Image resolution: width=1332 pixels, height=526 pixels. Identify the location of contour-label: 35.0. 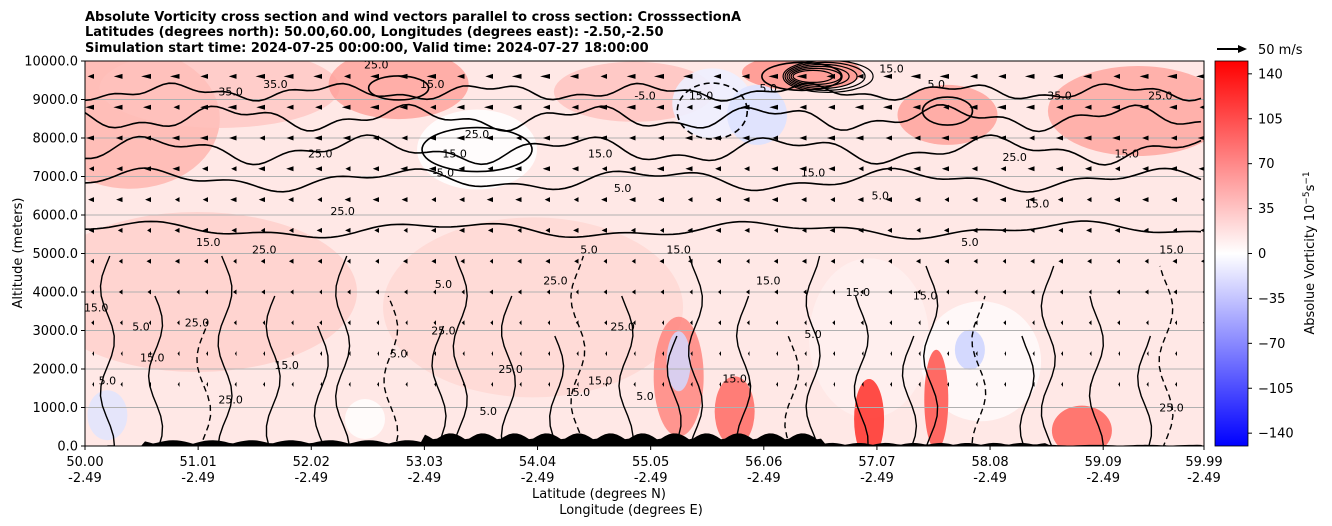
(1059, 96).